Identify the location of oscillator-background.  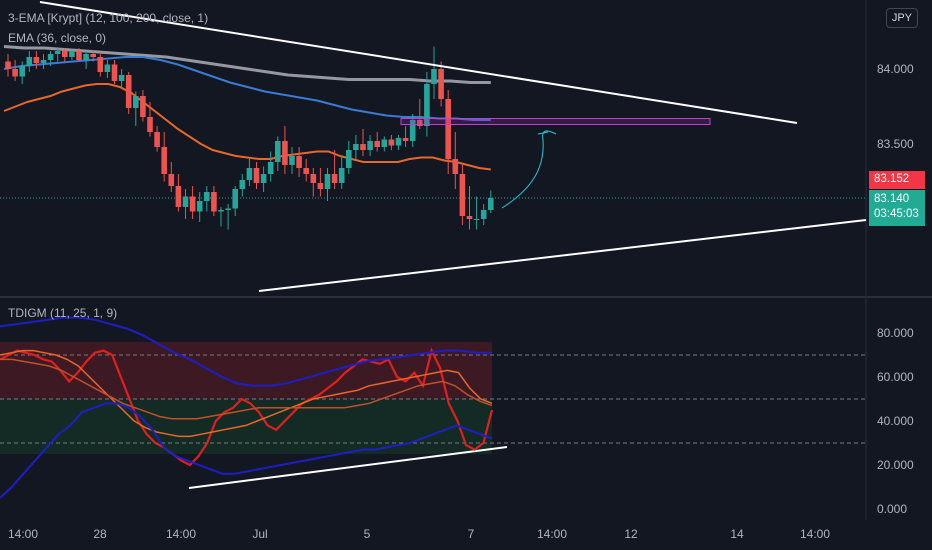
(246, 397).